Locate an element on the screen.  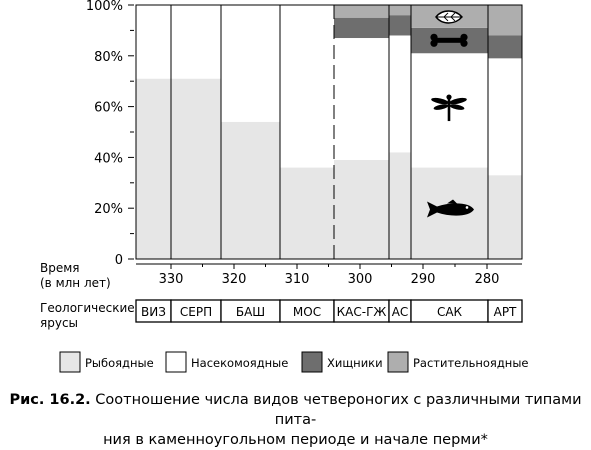
fish-icon is located at coordinates (450, 208).